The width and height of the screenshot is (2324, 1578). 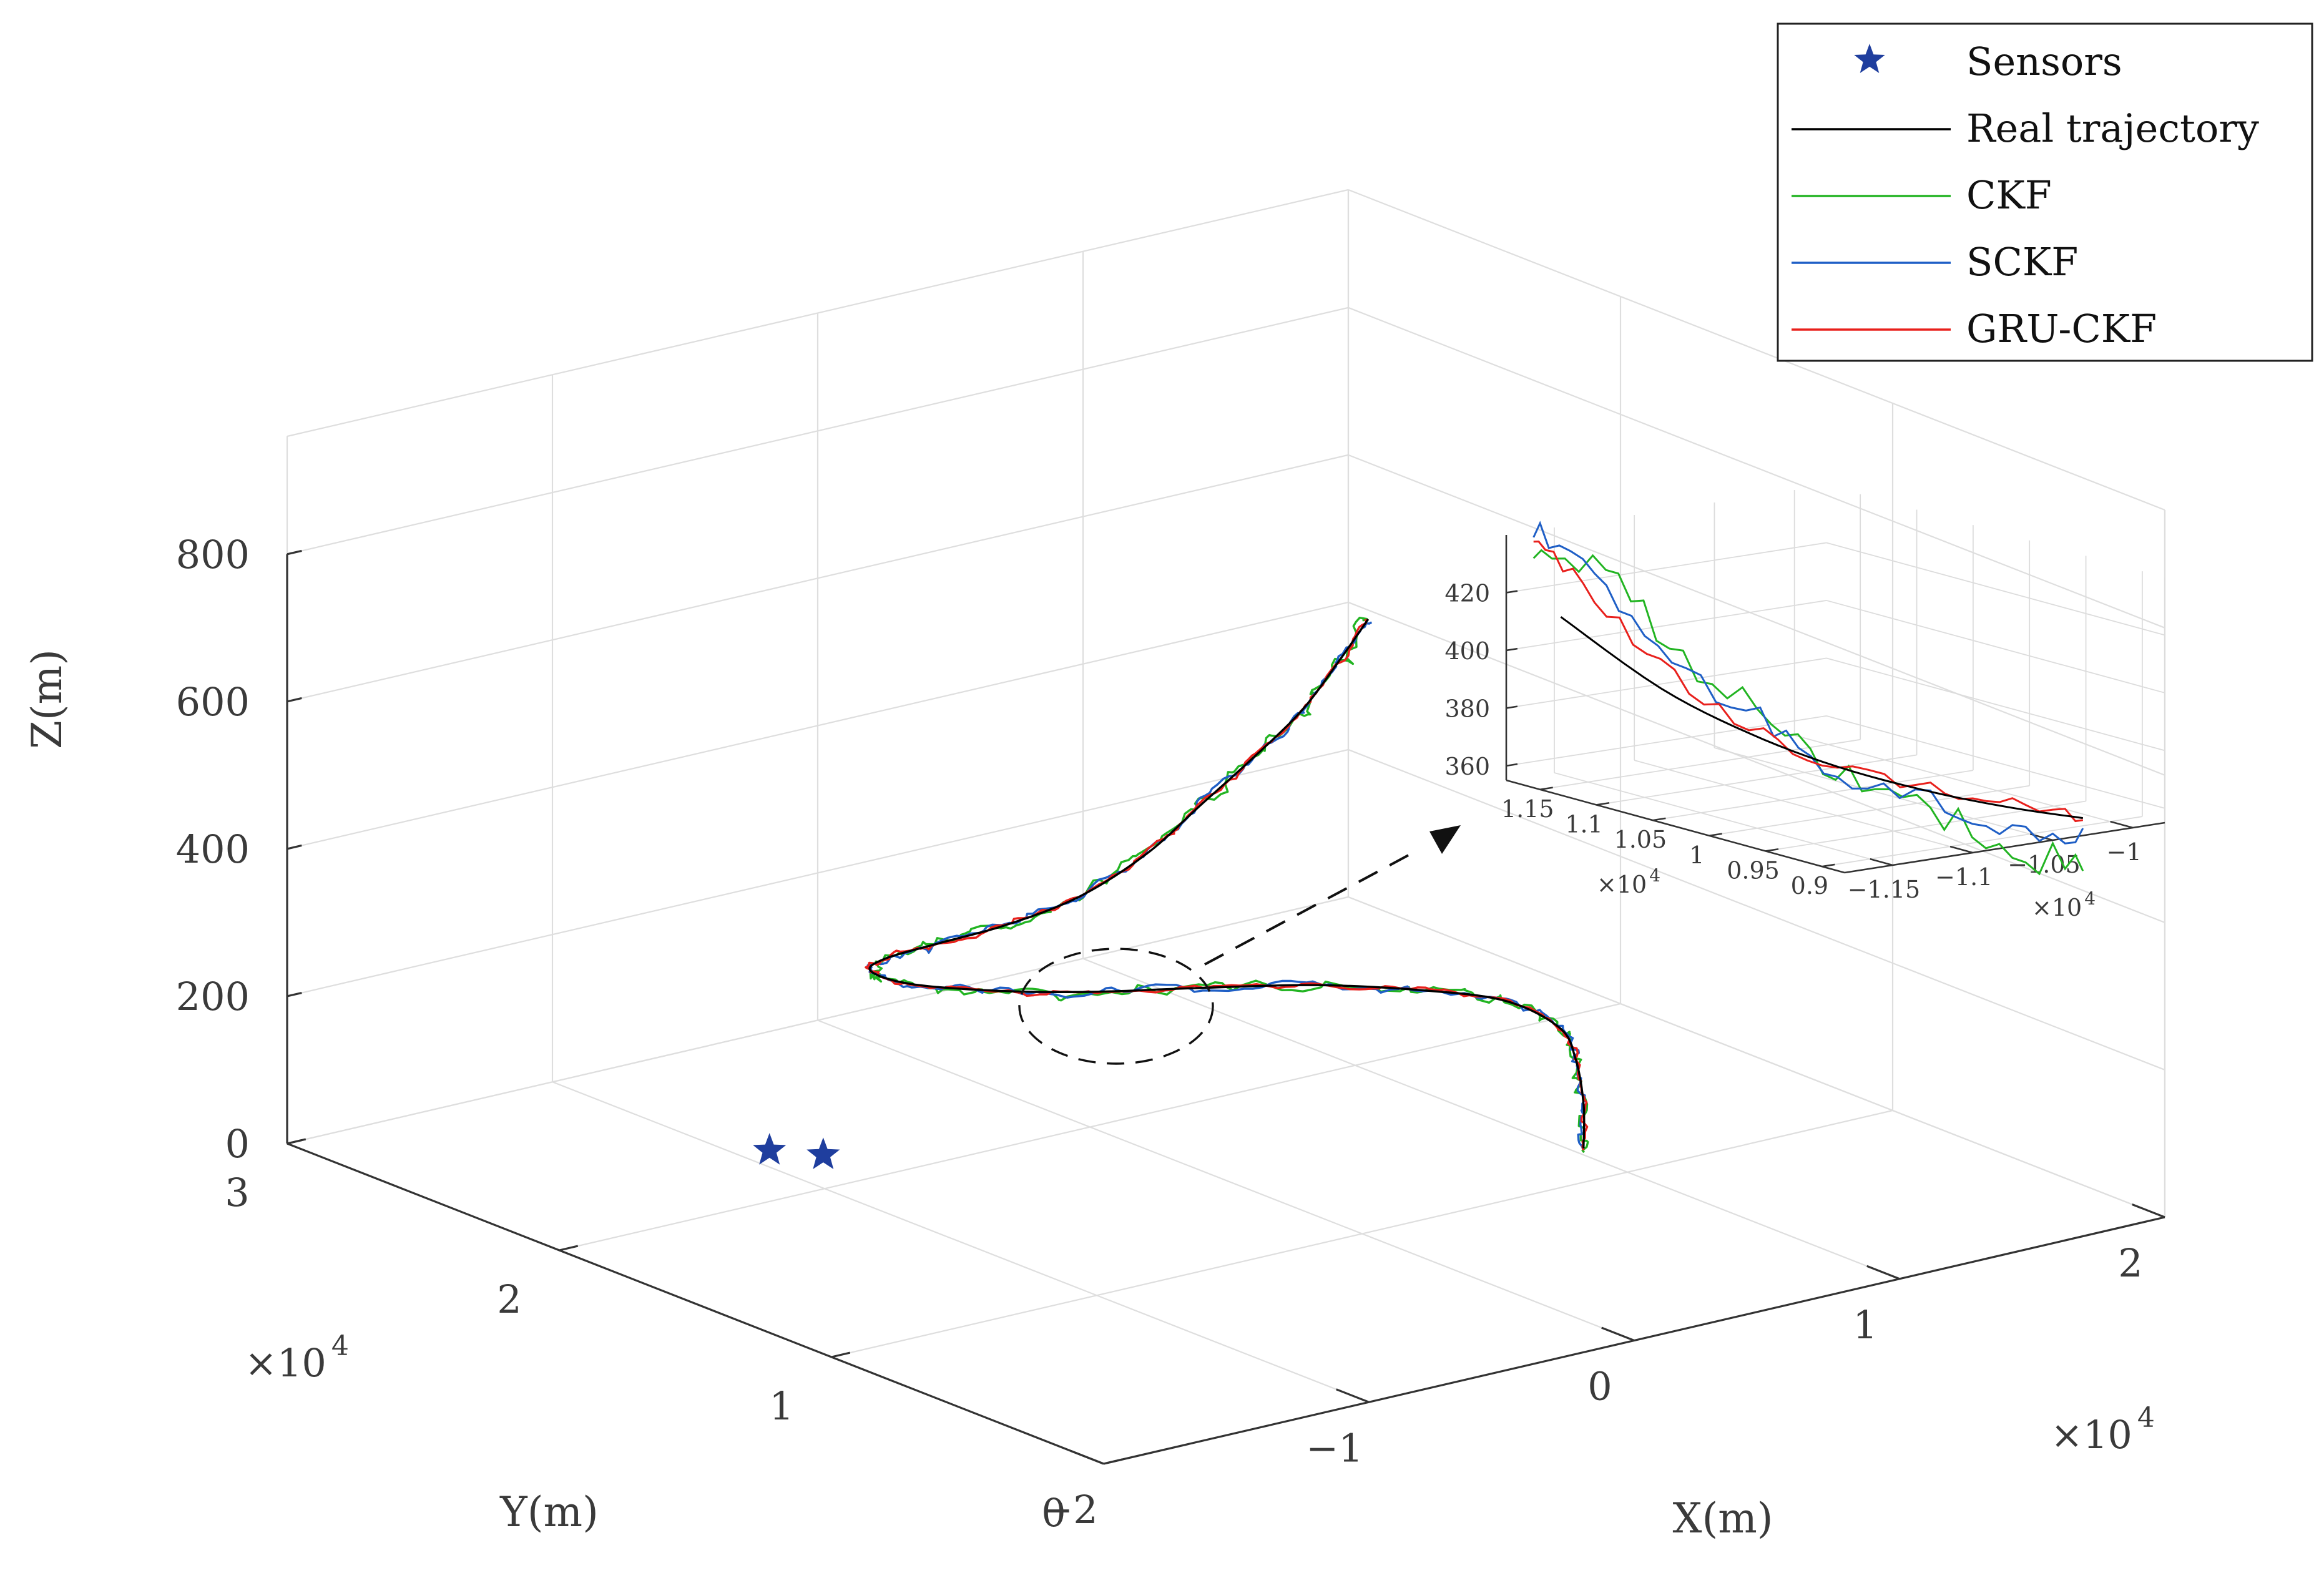 What do you see at coordinates (2124, 852) in the screenshot?
I see `inset-x-tick-label: −1` at bounding box center [2124, 852].